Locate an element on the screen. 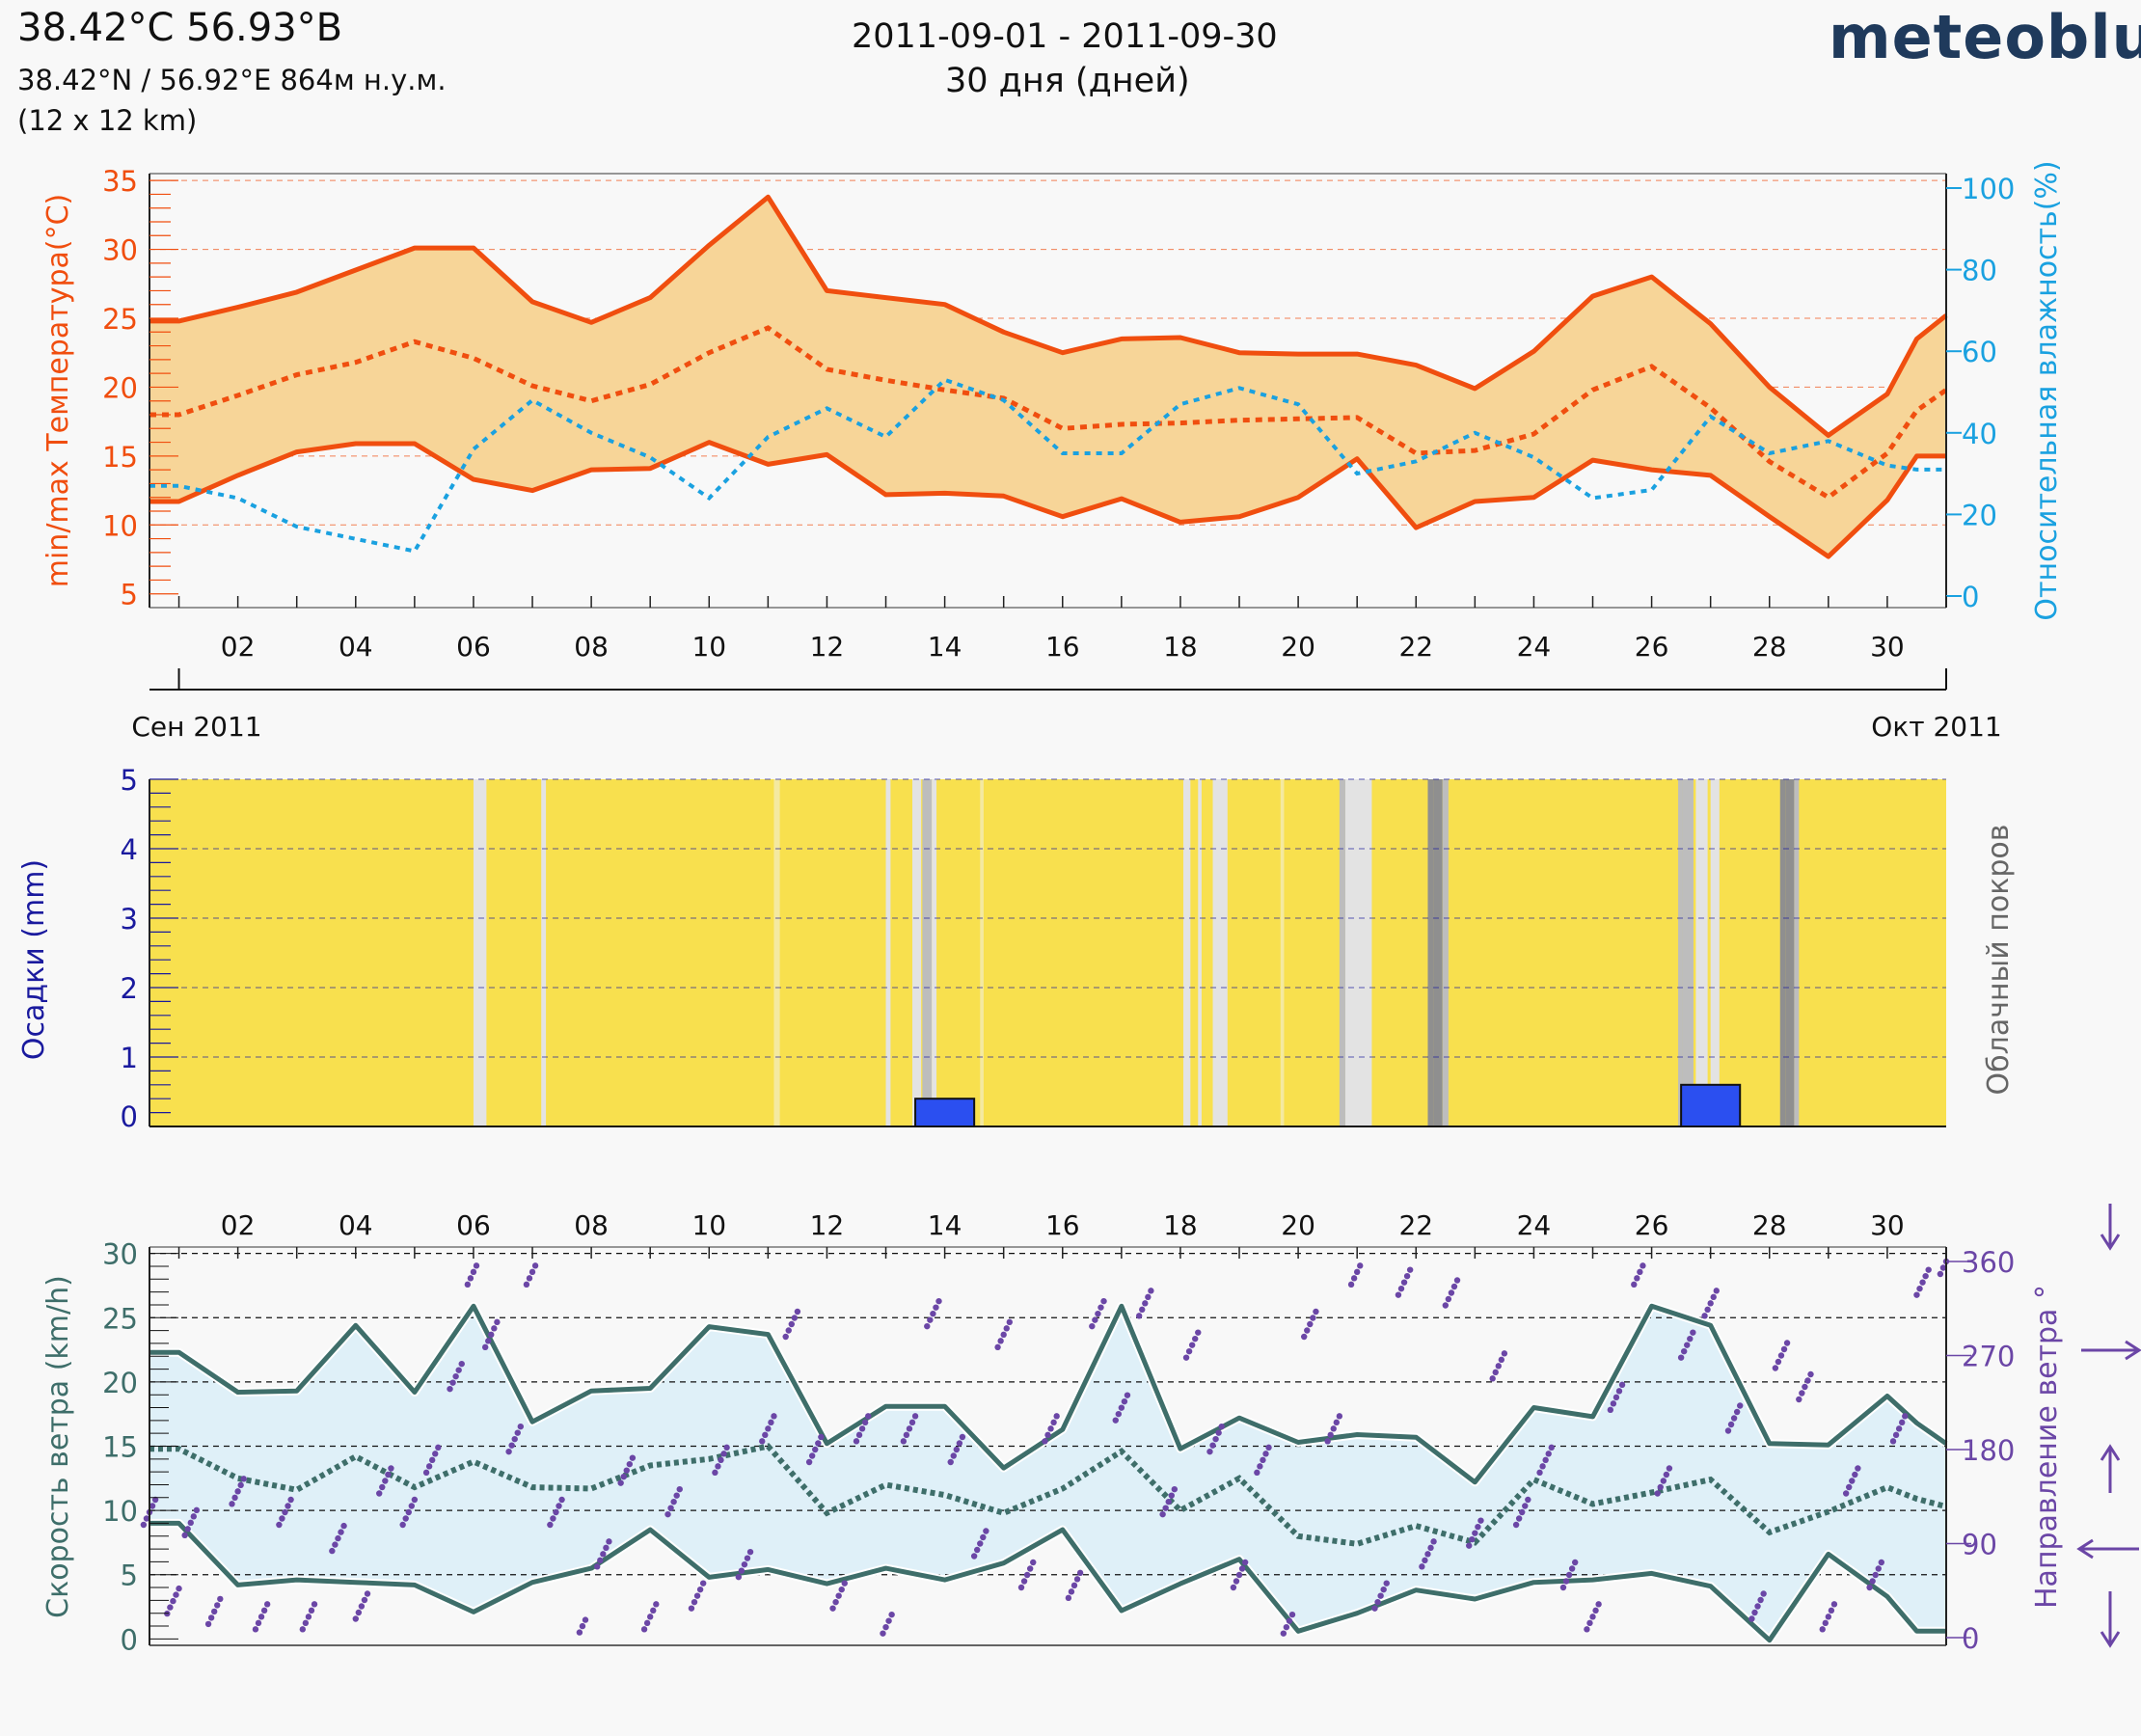  min-temperature-line is located at coordinates (1048, 500).